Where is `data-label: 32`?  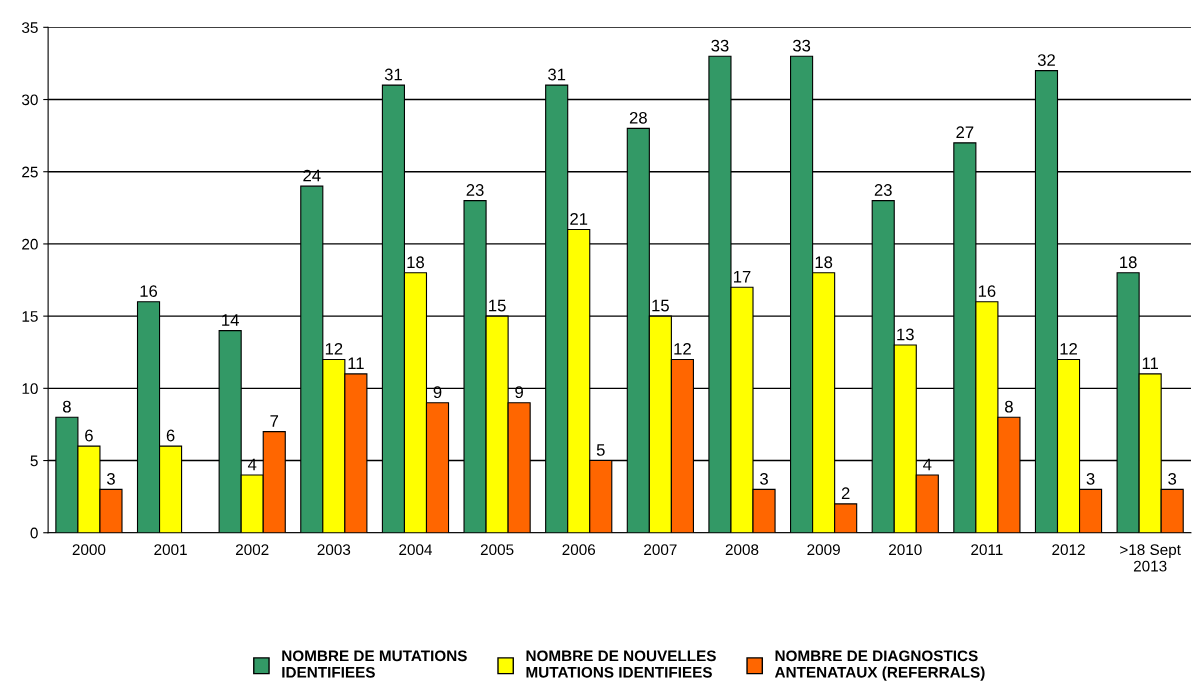 data-label: 32 is located at coordinates (1046, 60).